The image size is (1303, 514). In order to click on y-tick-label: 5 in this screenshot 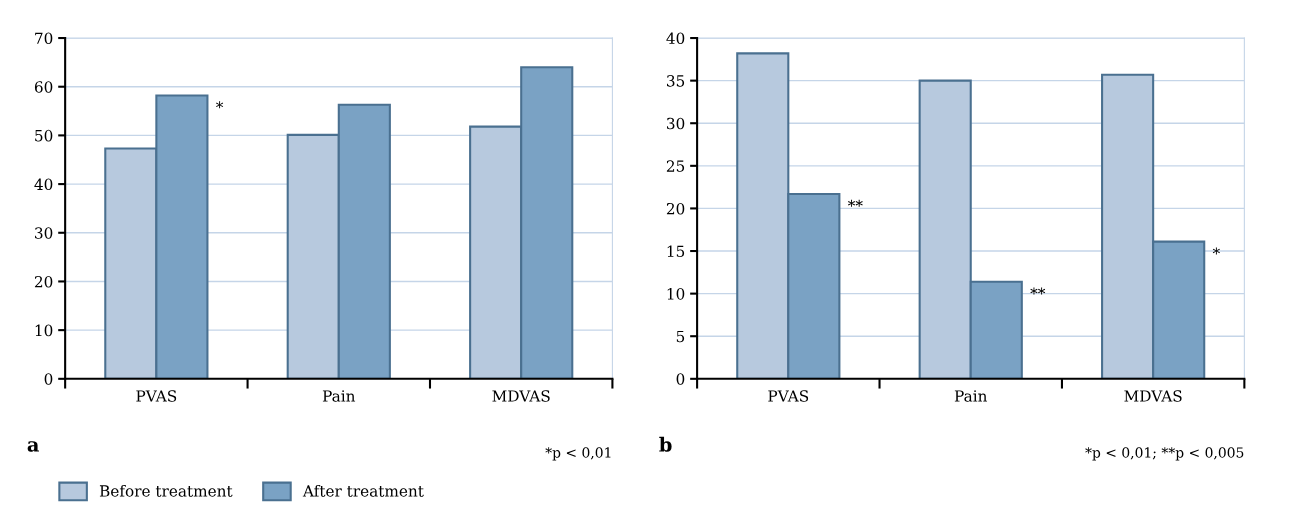, I will do `click(680, 336)`.